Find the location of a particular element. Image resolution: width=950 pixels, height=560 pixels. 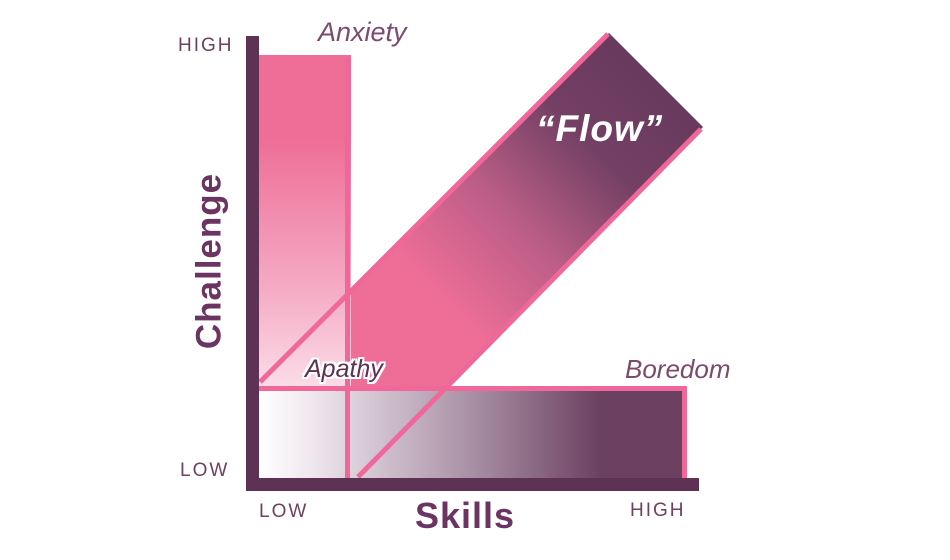

y-axis-title: Challenge is located at coordinates (209, 261).